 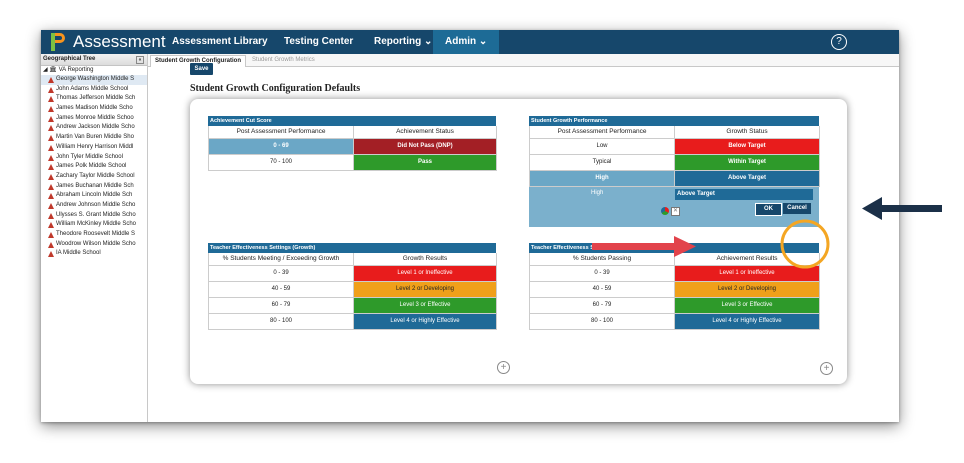 I want to click on tree-item-label: George Washington Middle S, so click(x=95, y=79).